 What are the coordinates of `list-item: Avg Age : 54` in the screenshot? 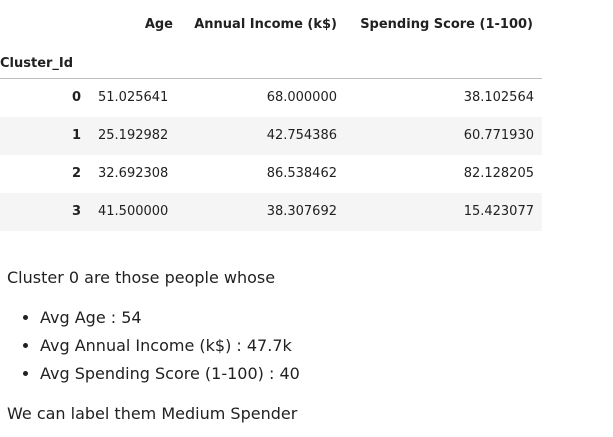 It's located at (323, 318).